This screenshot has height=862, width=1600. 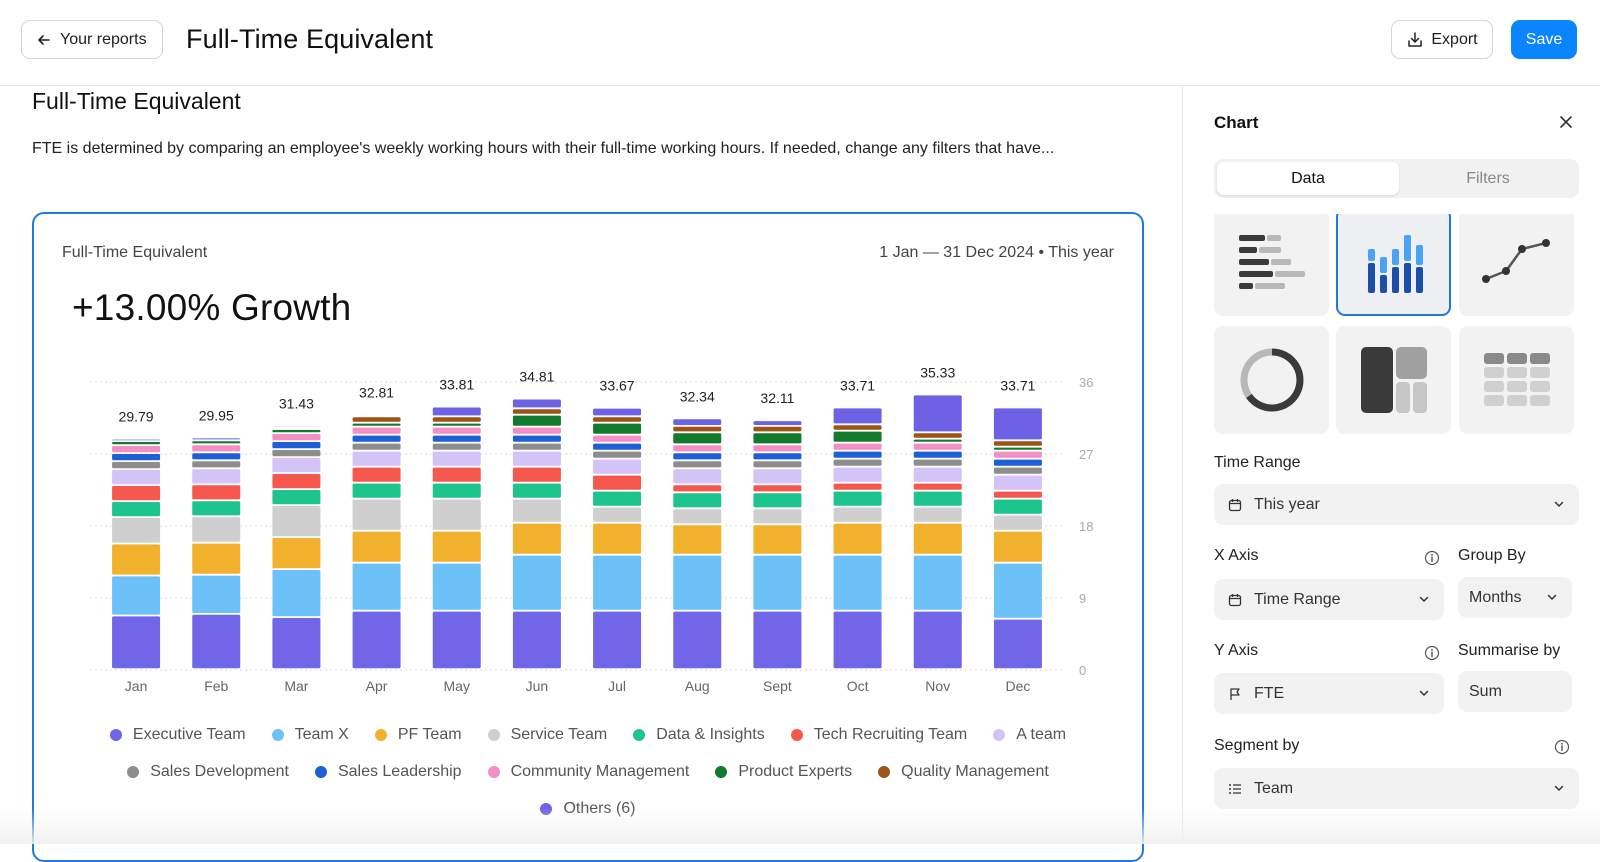 What do you see at coordinates (697, 686) in the screenshot?
I see `x-tick-label: Aug` at bounding box center [697, 686].